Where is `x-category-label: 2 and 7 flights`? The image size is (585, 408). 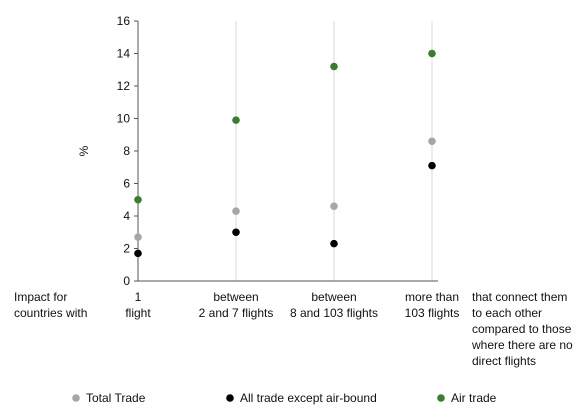
x-category-label: 2 and 7 flights is located at coordinates (236, 313).